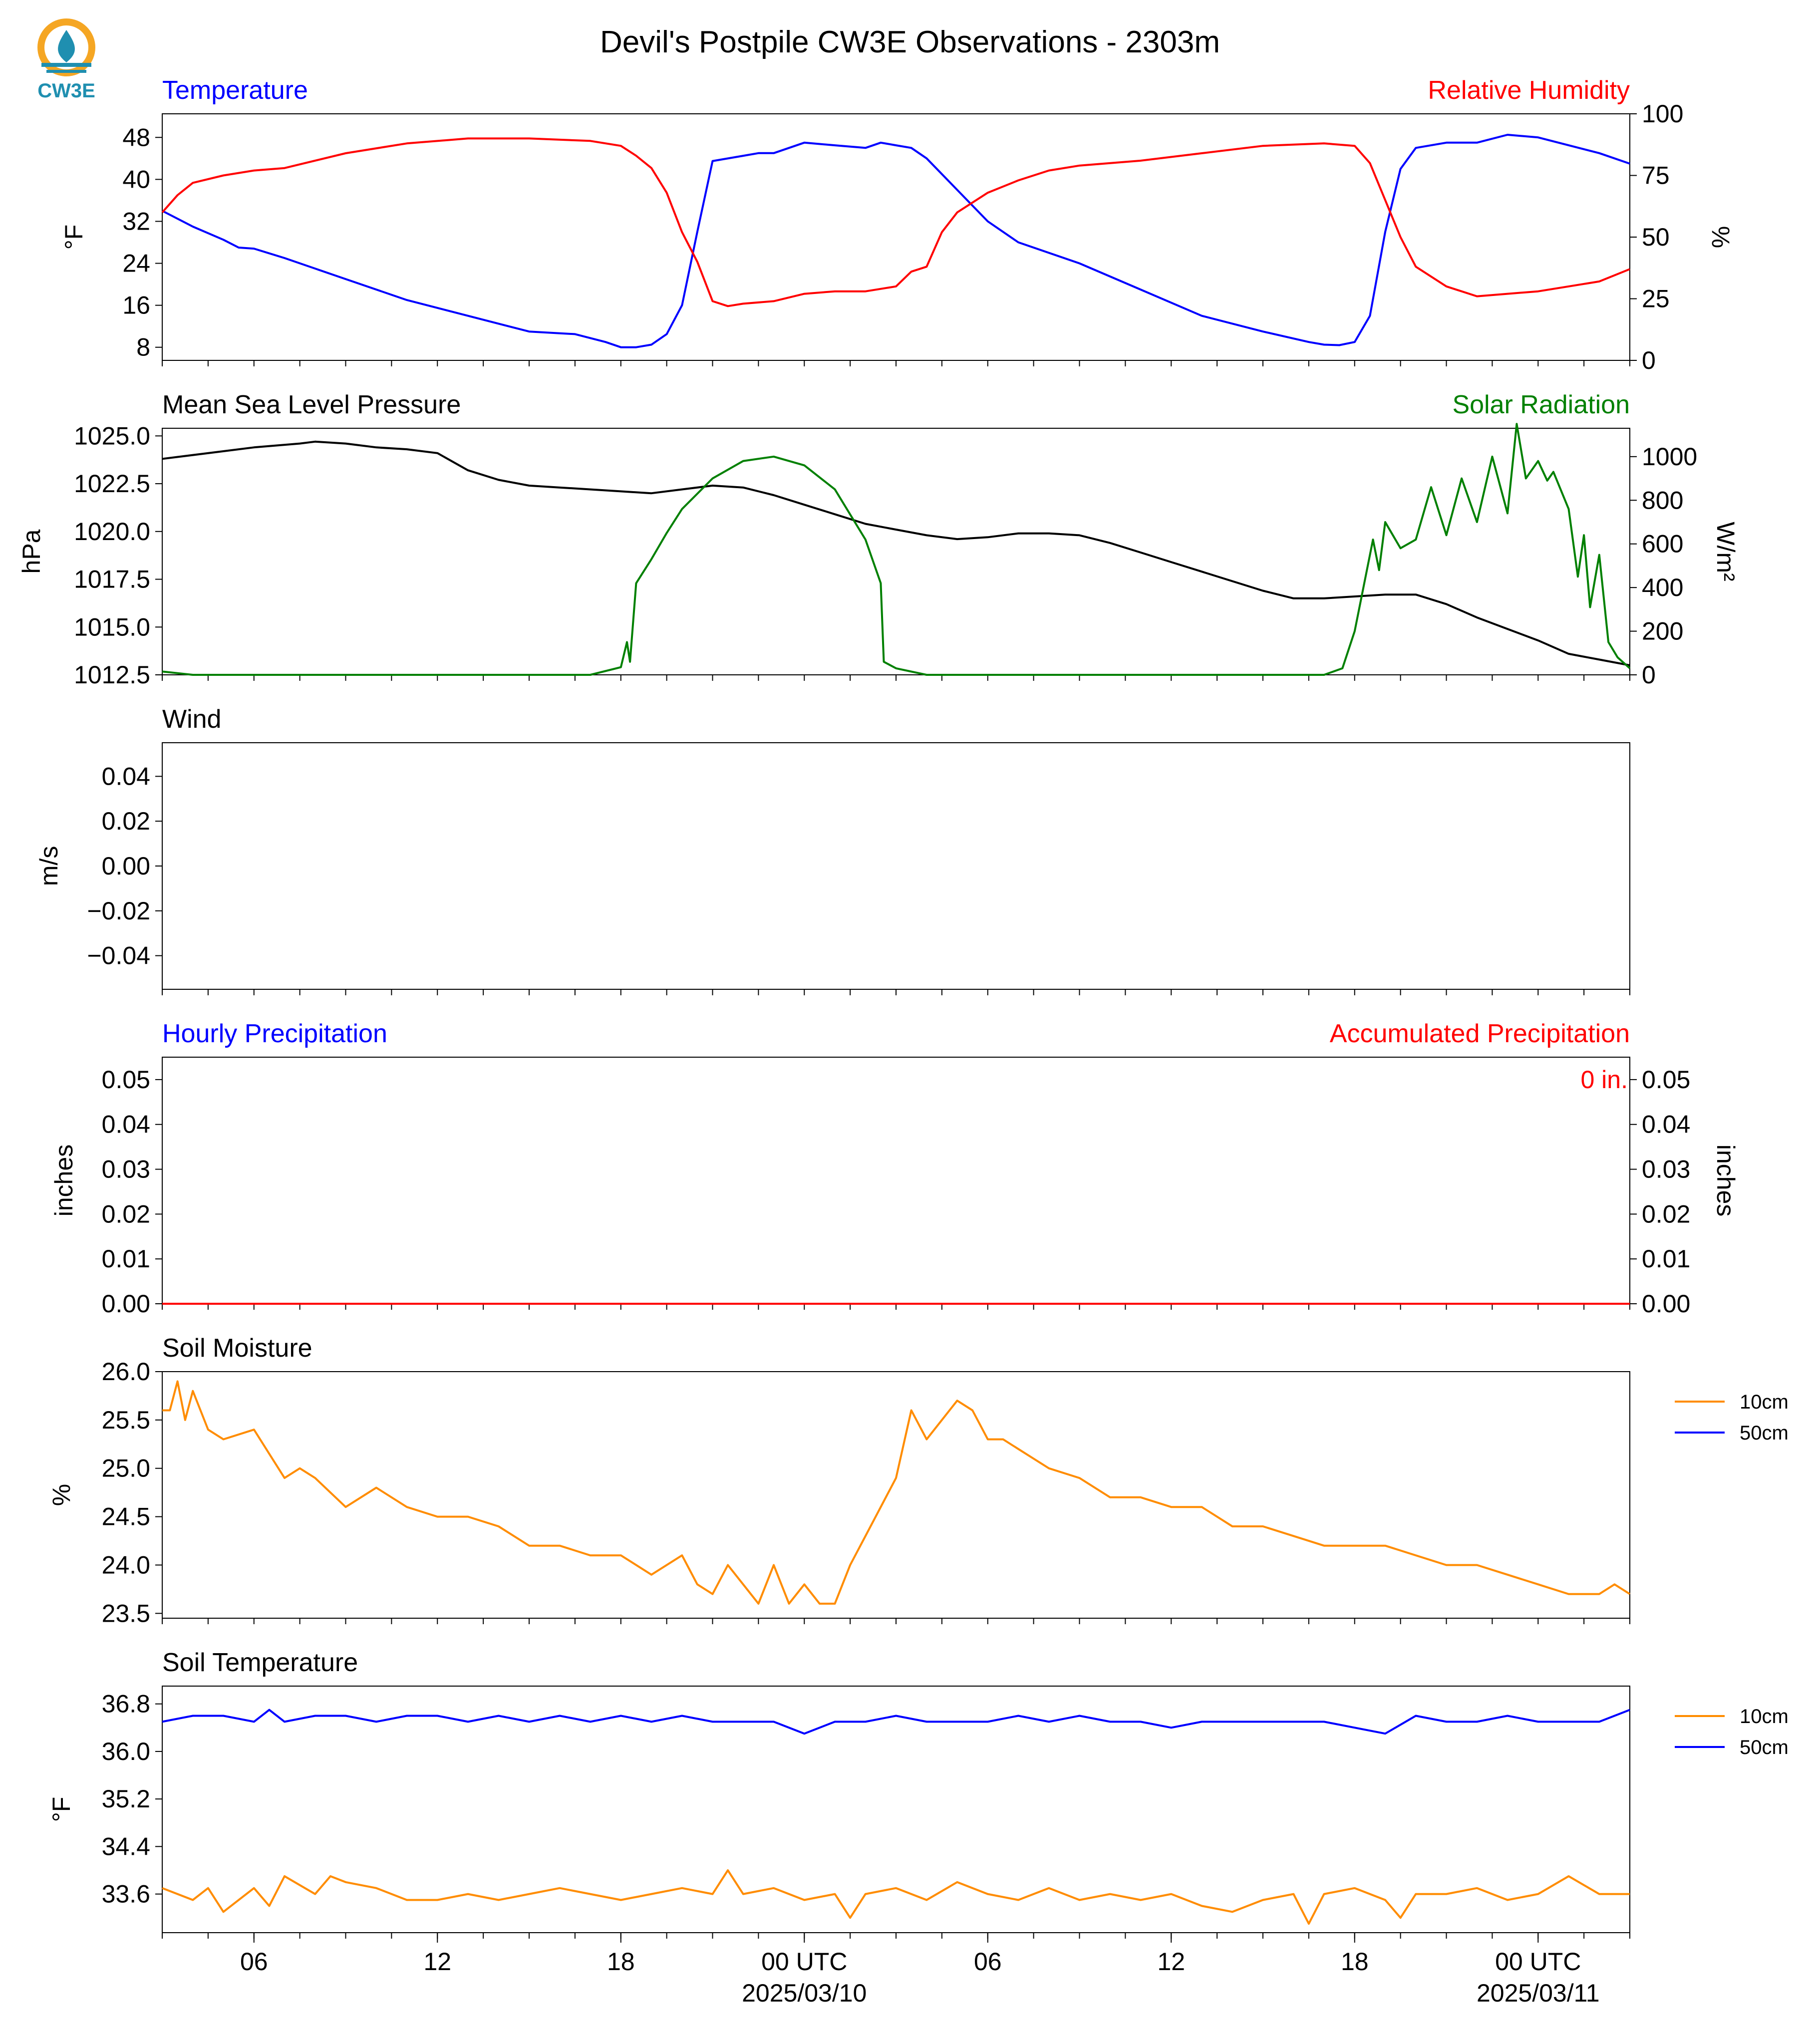 This screenshot has height=2028, width=1820. Describe the element at coordinates (61, 1495) in the screenshot. I see `y-axis-label: %` at that location.